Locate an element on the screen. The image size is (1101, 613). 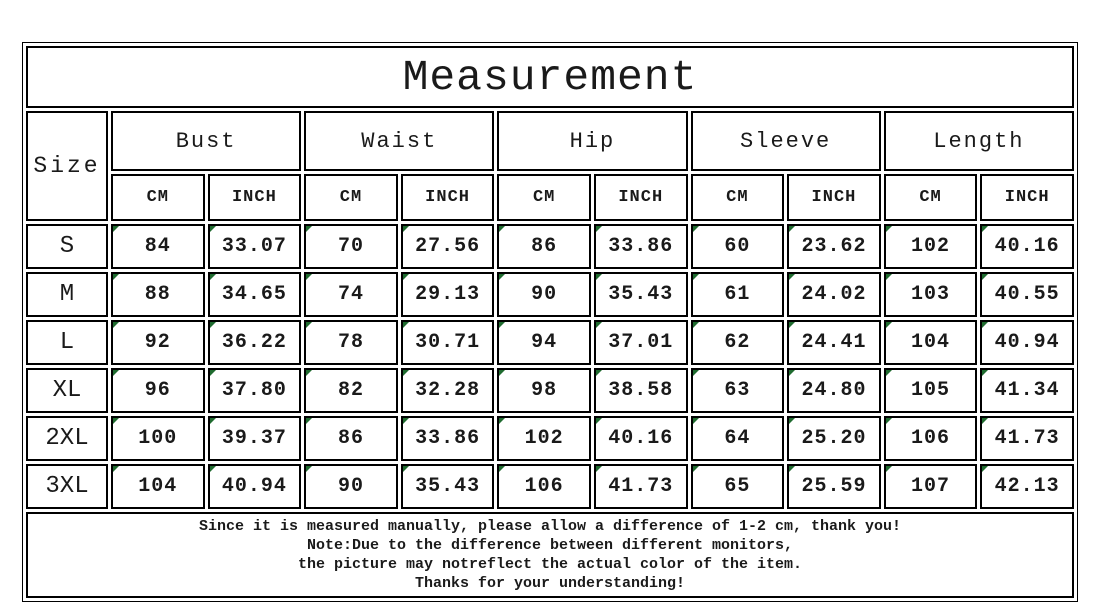
measurement-cell: 107 is located at coordinates (930, 486).